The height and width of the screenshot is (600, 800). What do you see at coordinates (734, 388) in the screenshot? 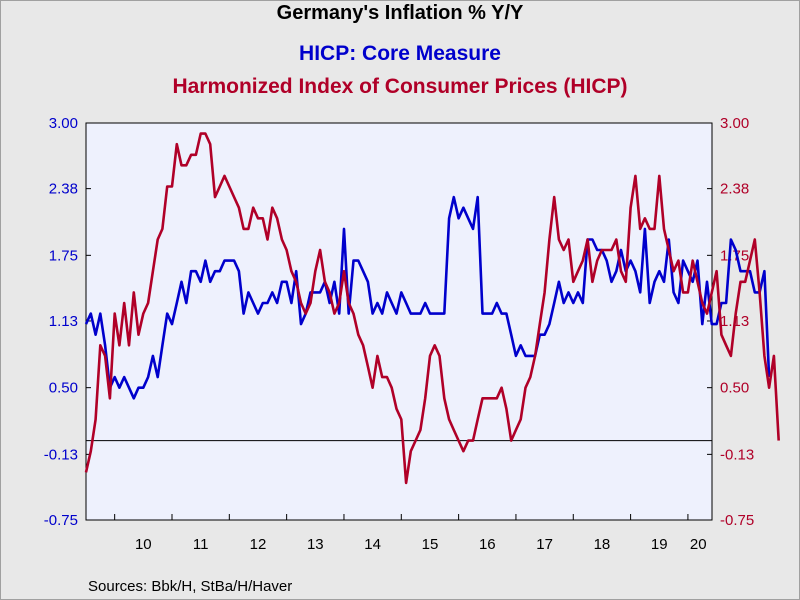
I see `y-tick-label-right: 0.50` at bounding box center [734, 388].